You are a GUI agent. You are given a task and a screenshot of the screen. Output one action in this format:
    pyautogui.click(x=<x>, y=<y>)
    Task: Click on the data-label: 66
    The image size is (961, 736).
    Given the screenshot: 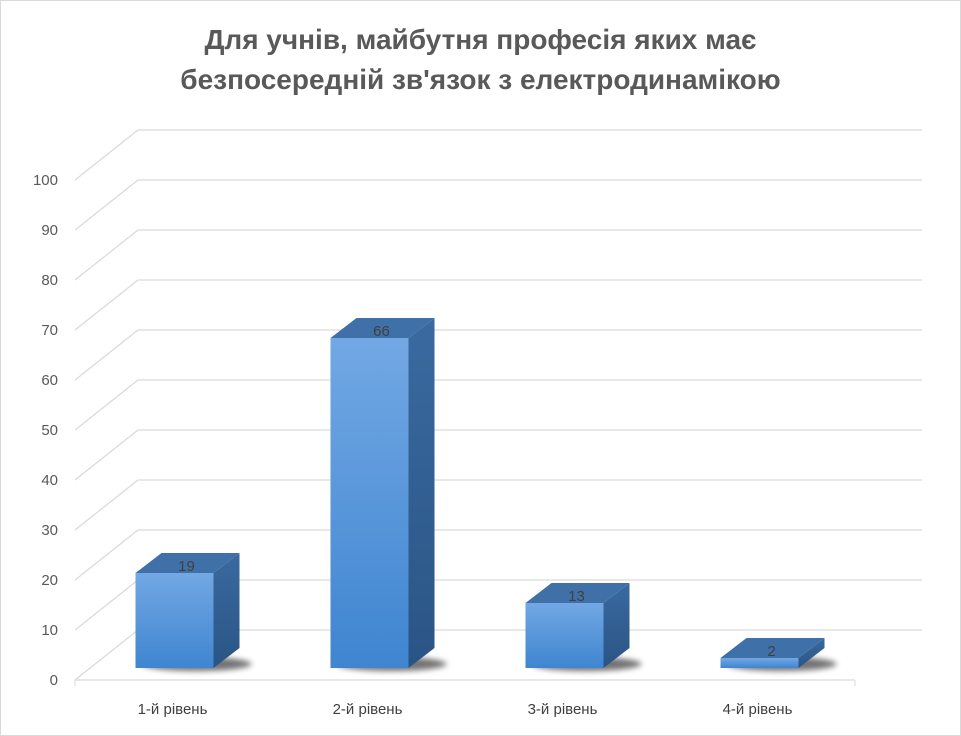 What is the action you would take?
    pyautogui.click(x=381, y=331)
    